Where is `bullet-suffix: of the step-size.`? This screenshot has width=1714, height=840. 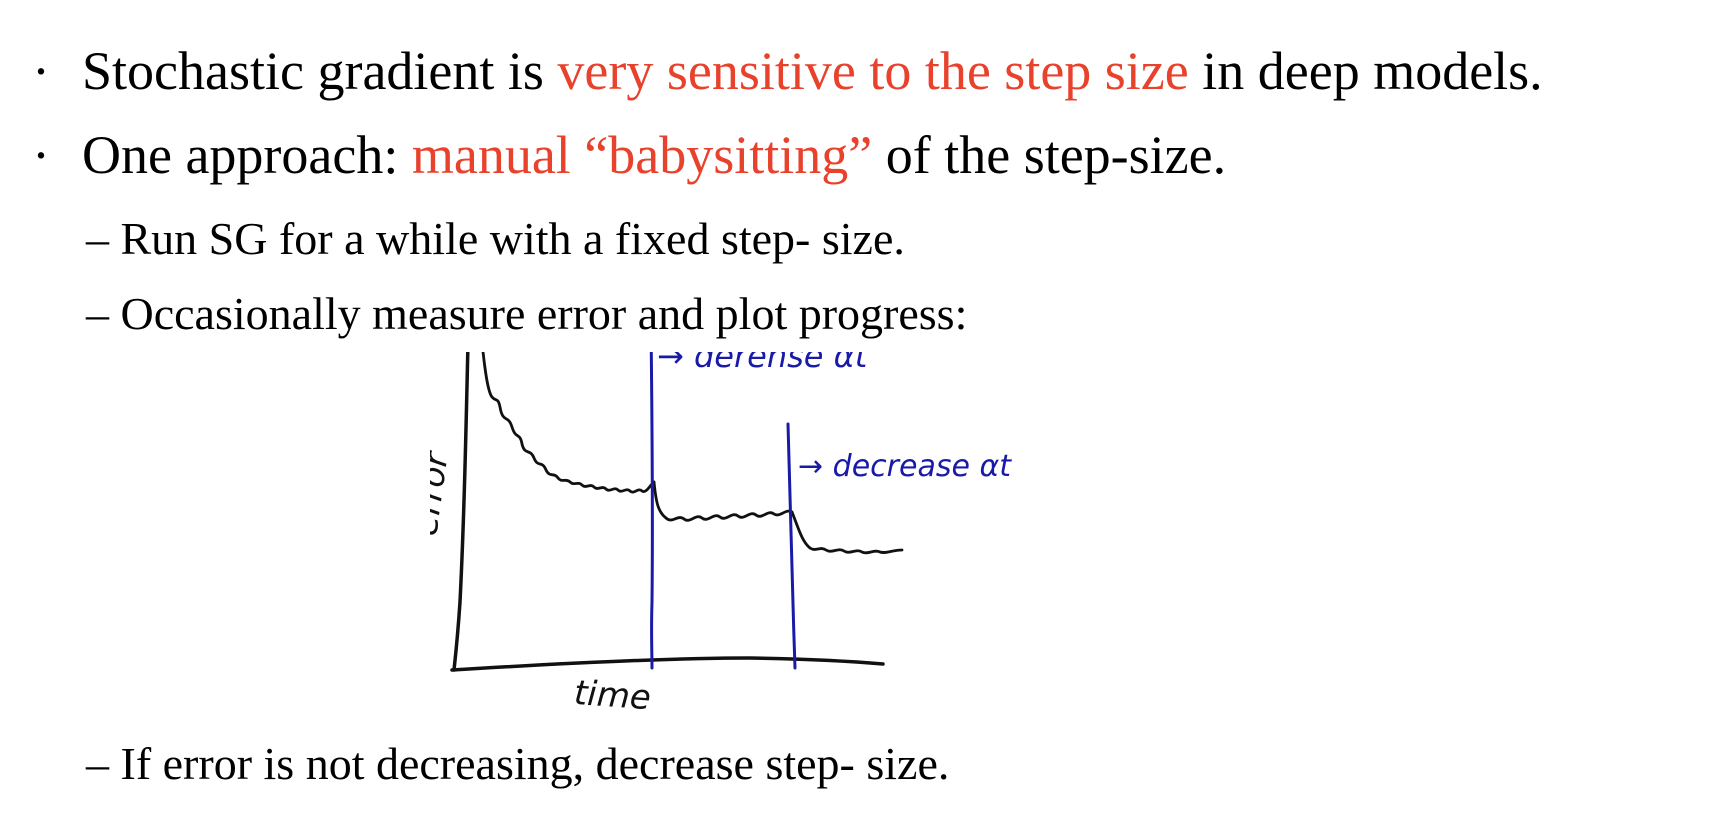 bullet-suffix: of the step-size. is located at coordinates (1049, 155).